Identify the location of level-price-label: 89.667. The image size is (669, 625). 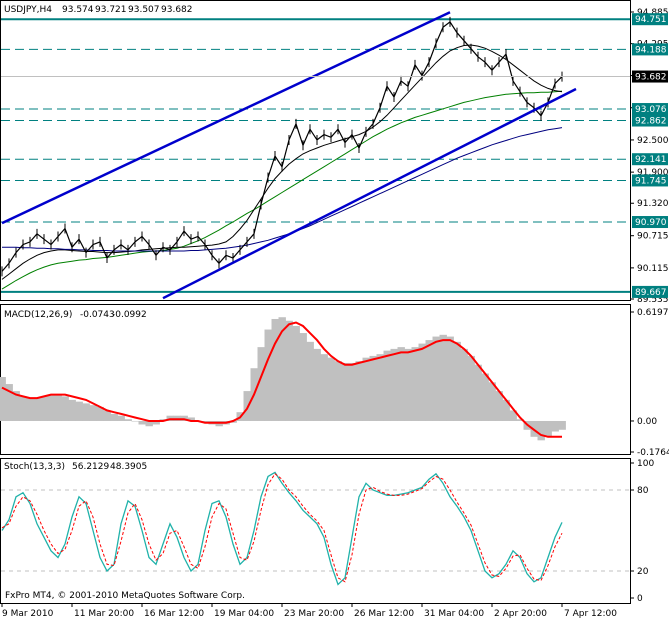
(651, 293).